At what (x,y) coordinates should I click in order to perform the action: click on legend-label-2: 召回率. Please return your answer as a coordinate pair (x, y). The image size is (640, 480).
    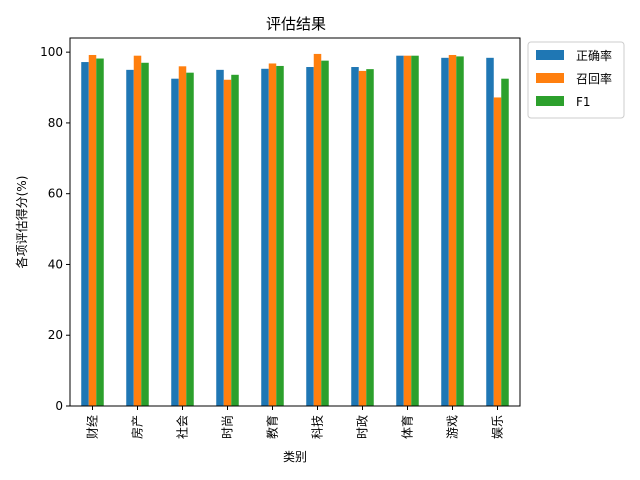
    Looking at the image, I should click on (594, 78).